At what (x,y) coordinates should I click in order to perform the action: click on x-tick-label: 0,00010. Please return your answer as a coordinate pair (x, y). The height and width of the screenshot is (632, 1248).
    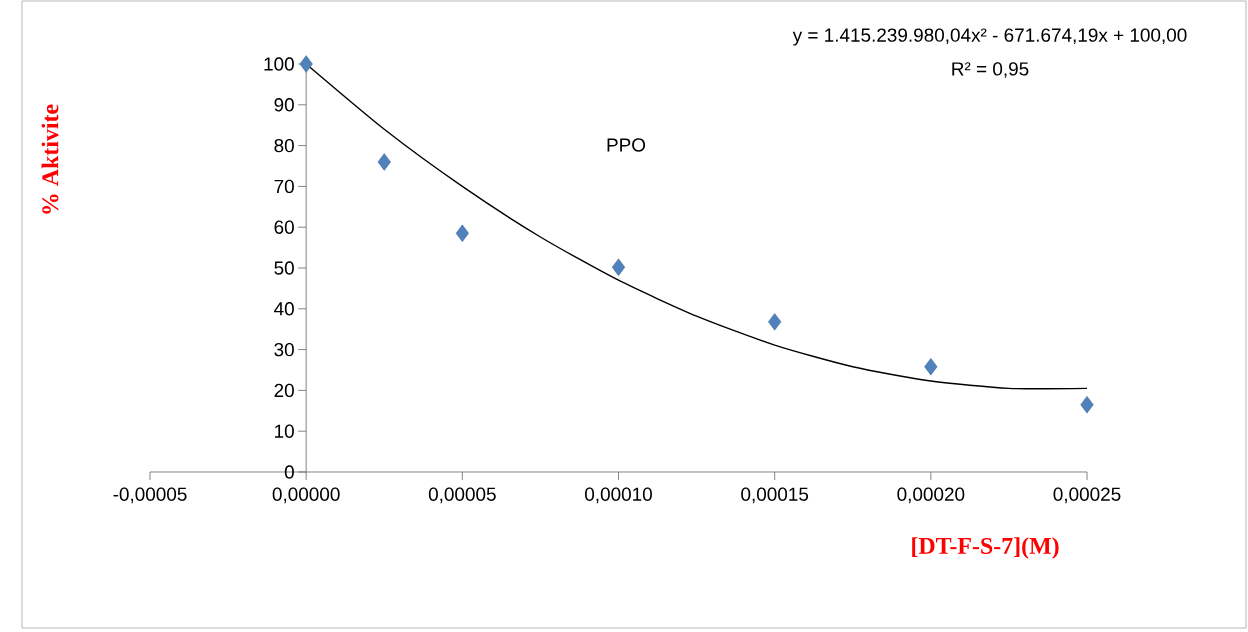
    Looking at the image, I should click on (618, 495).